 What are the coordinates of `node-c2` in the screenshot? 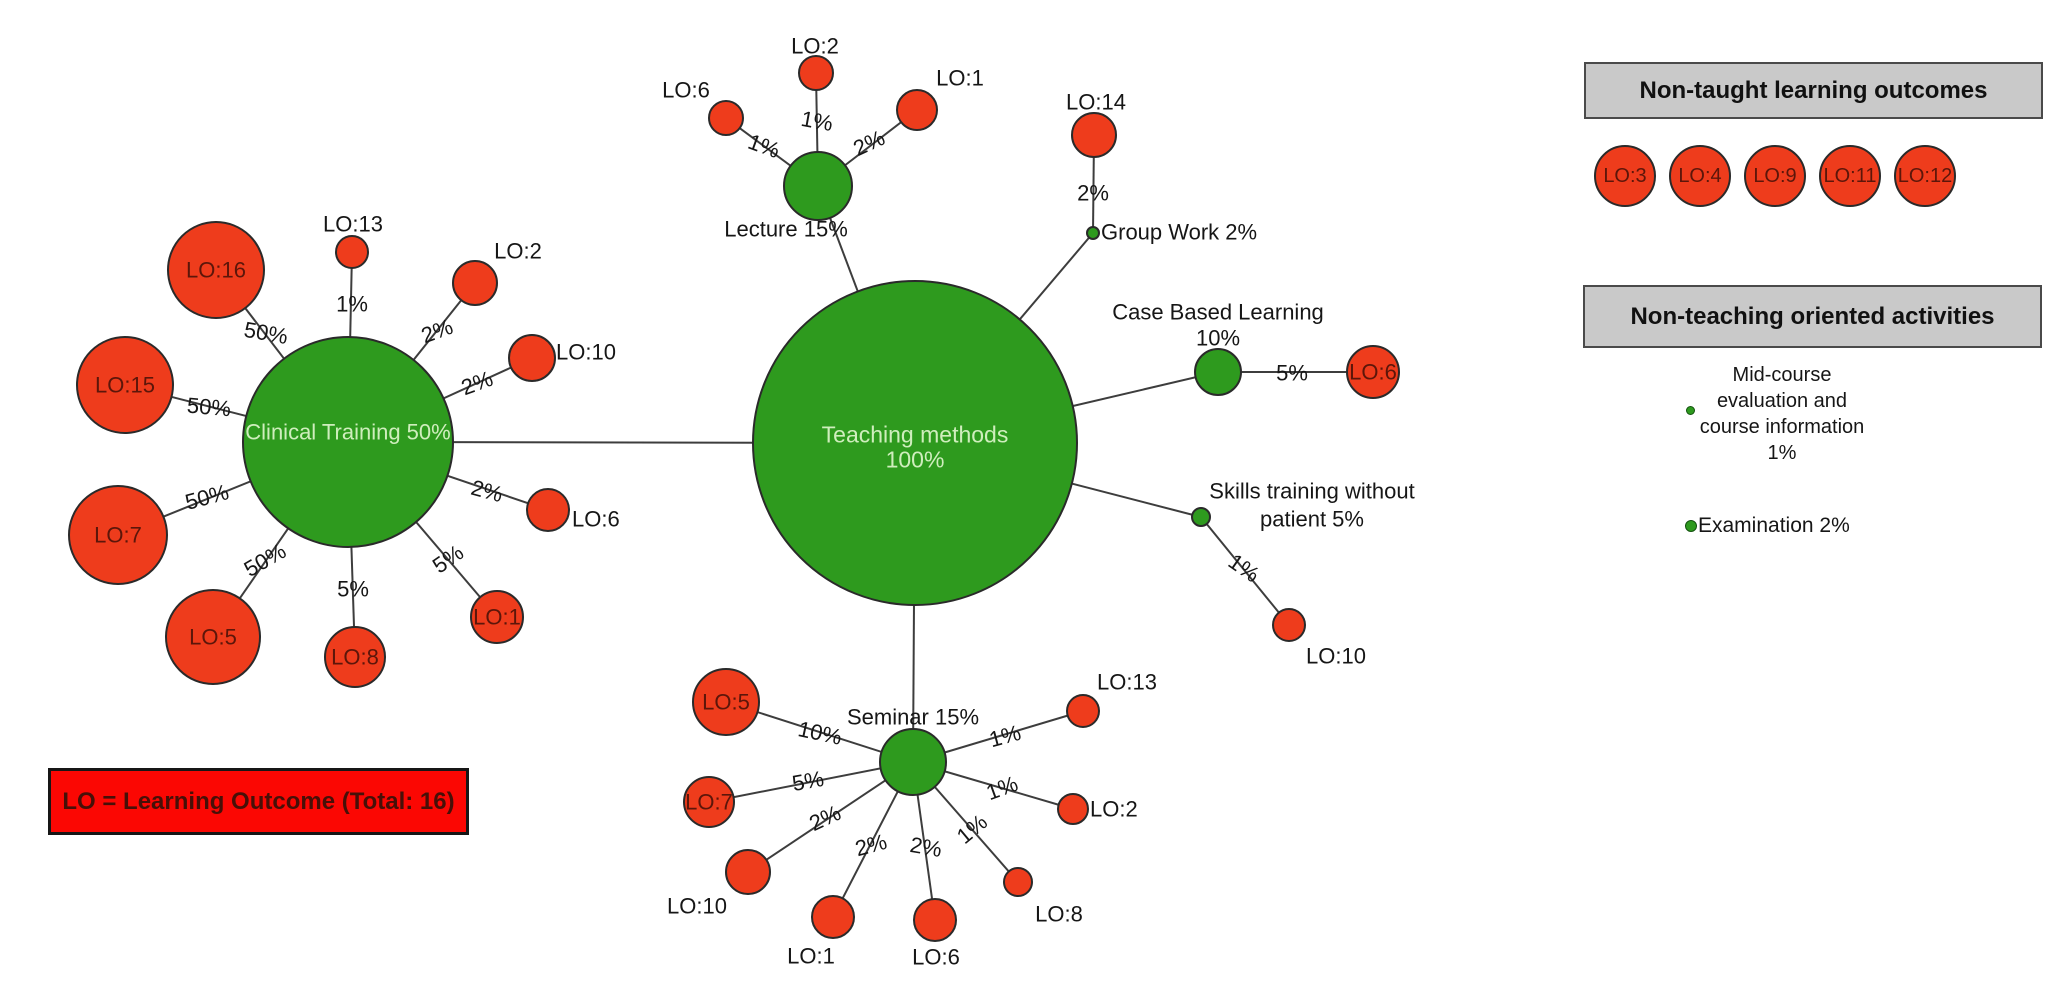 It's located at (475, 283).